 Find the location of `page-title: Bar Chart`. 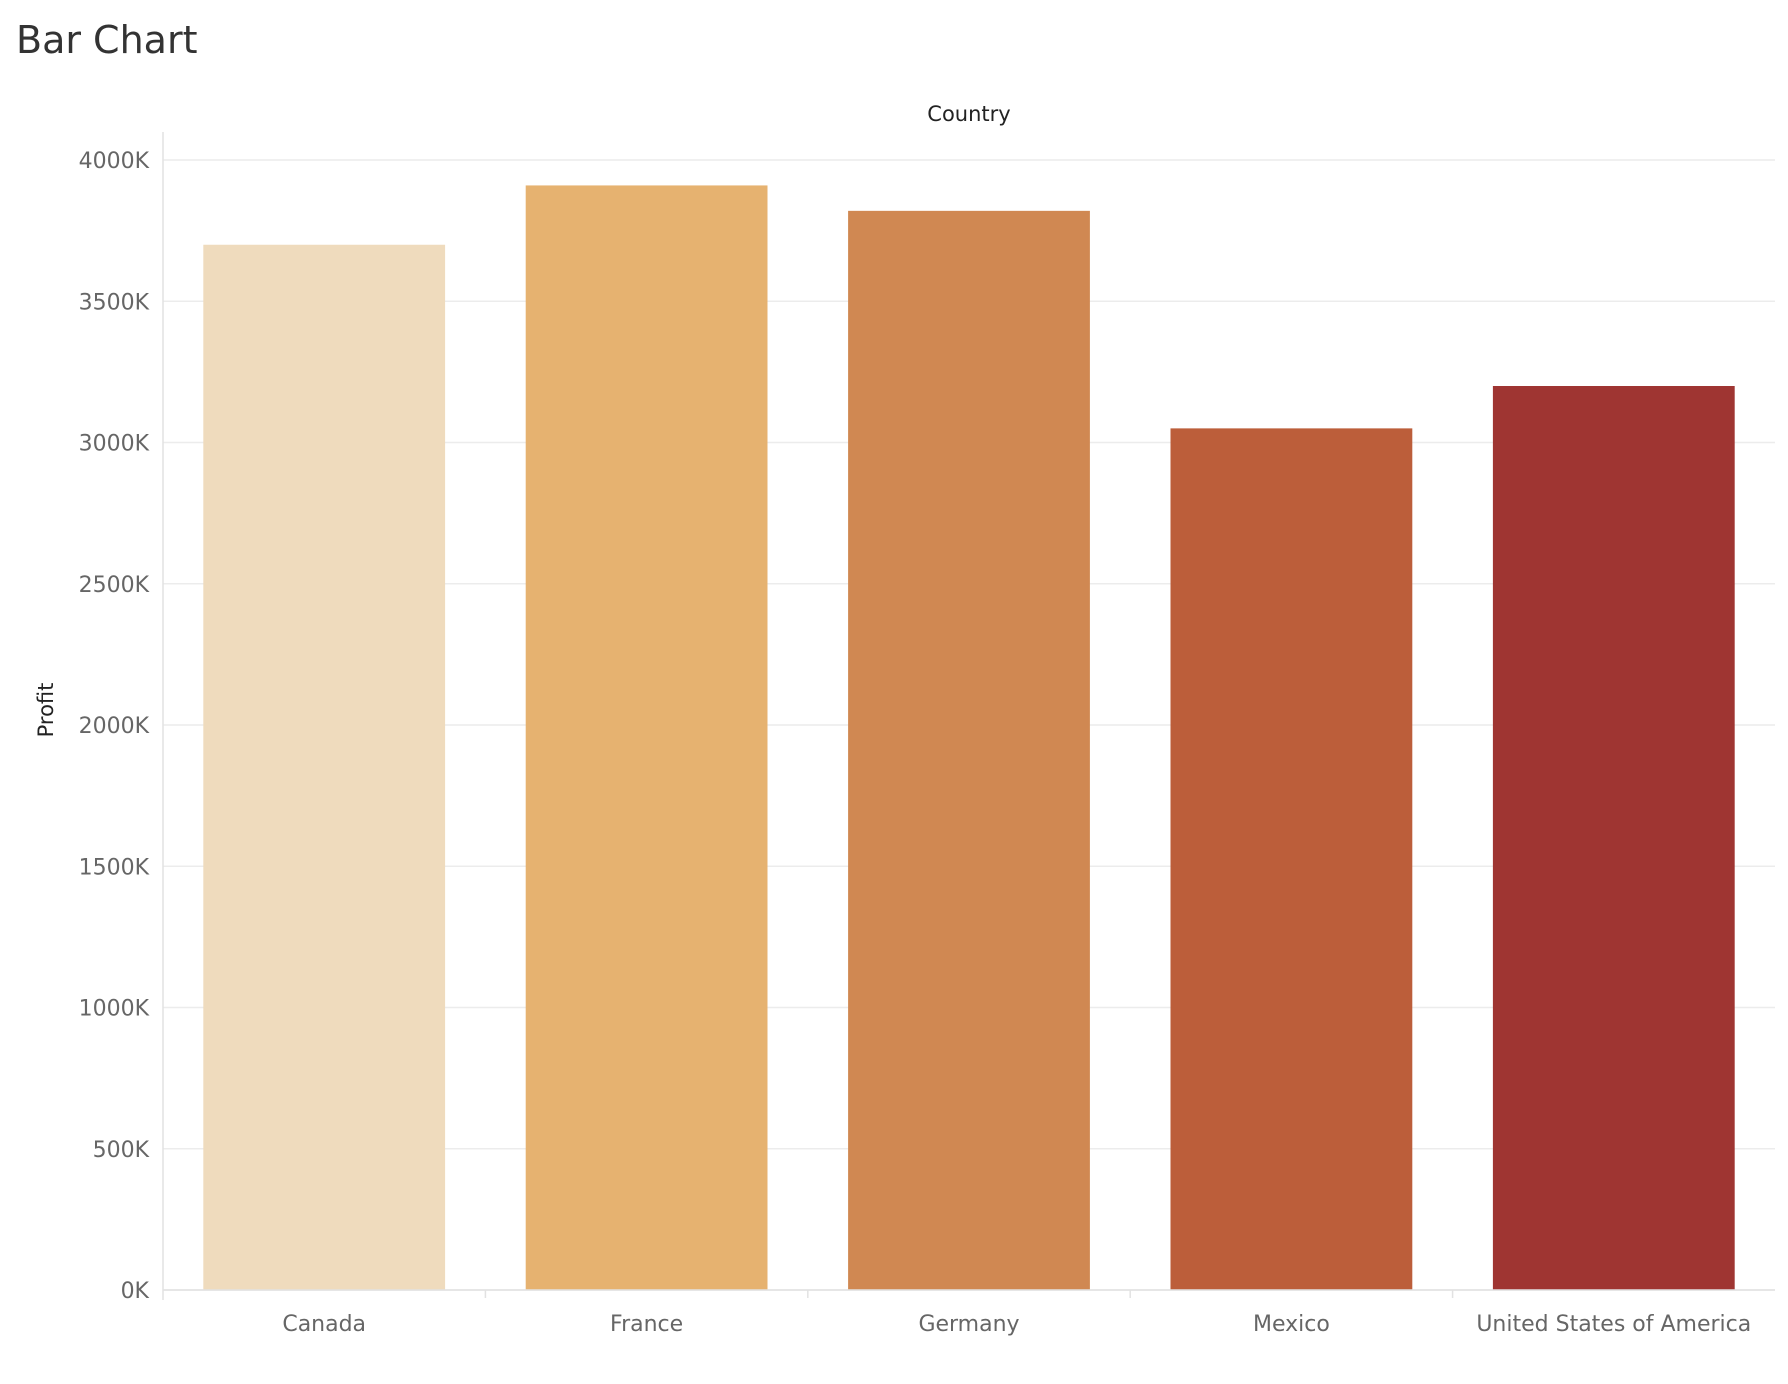

page-title: Bar Chart is located at coordinates (107, 40).